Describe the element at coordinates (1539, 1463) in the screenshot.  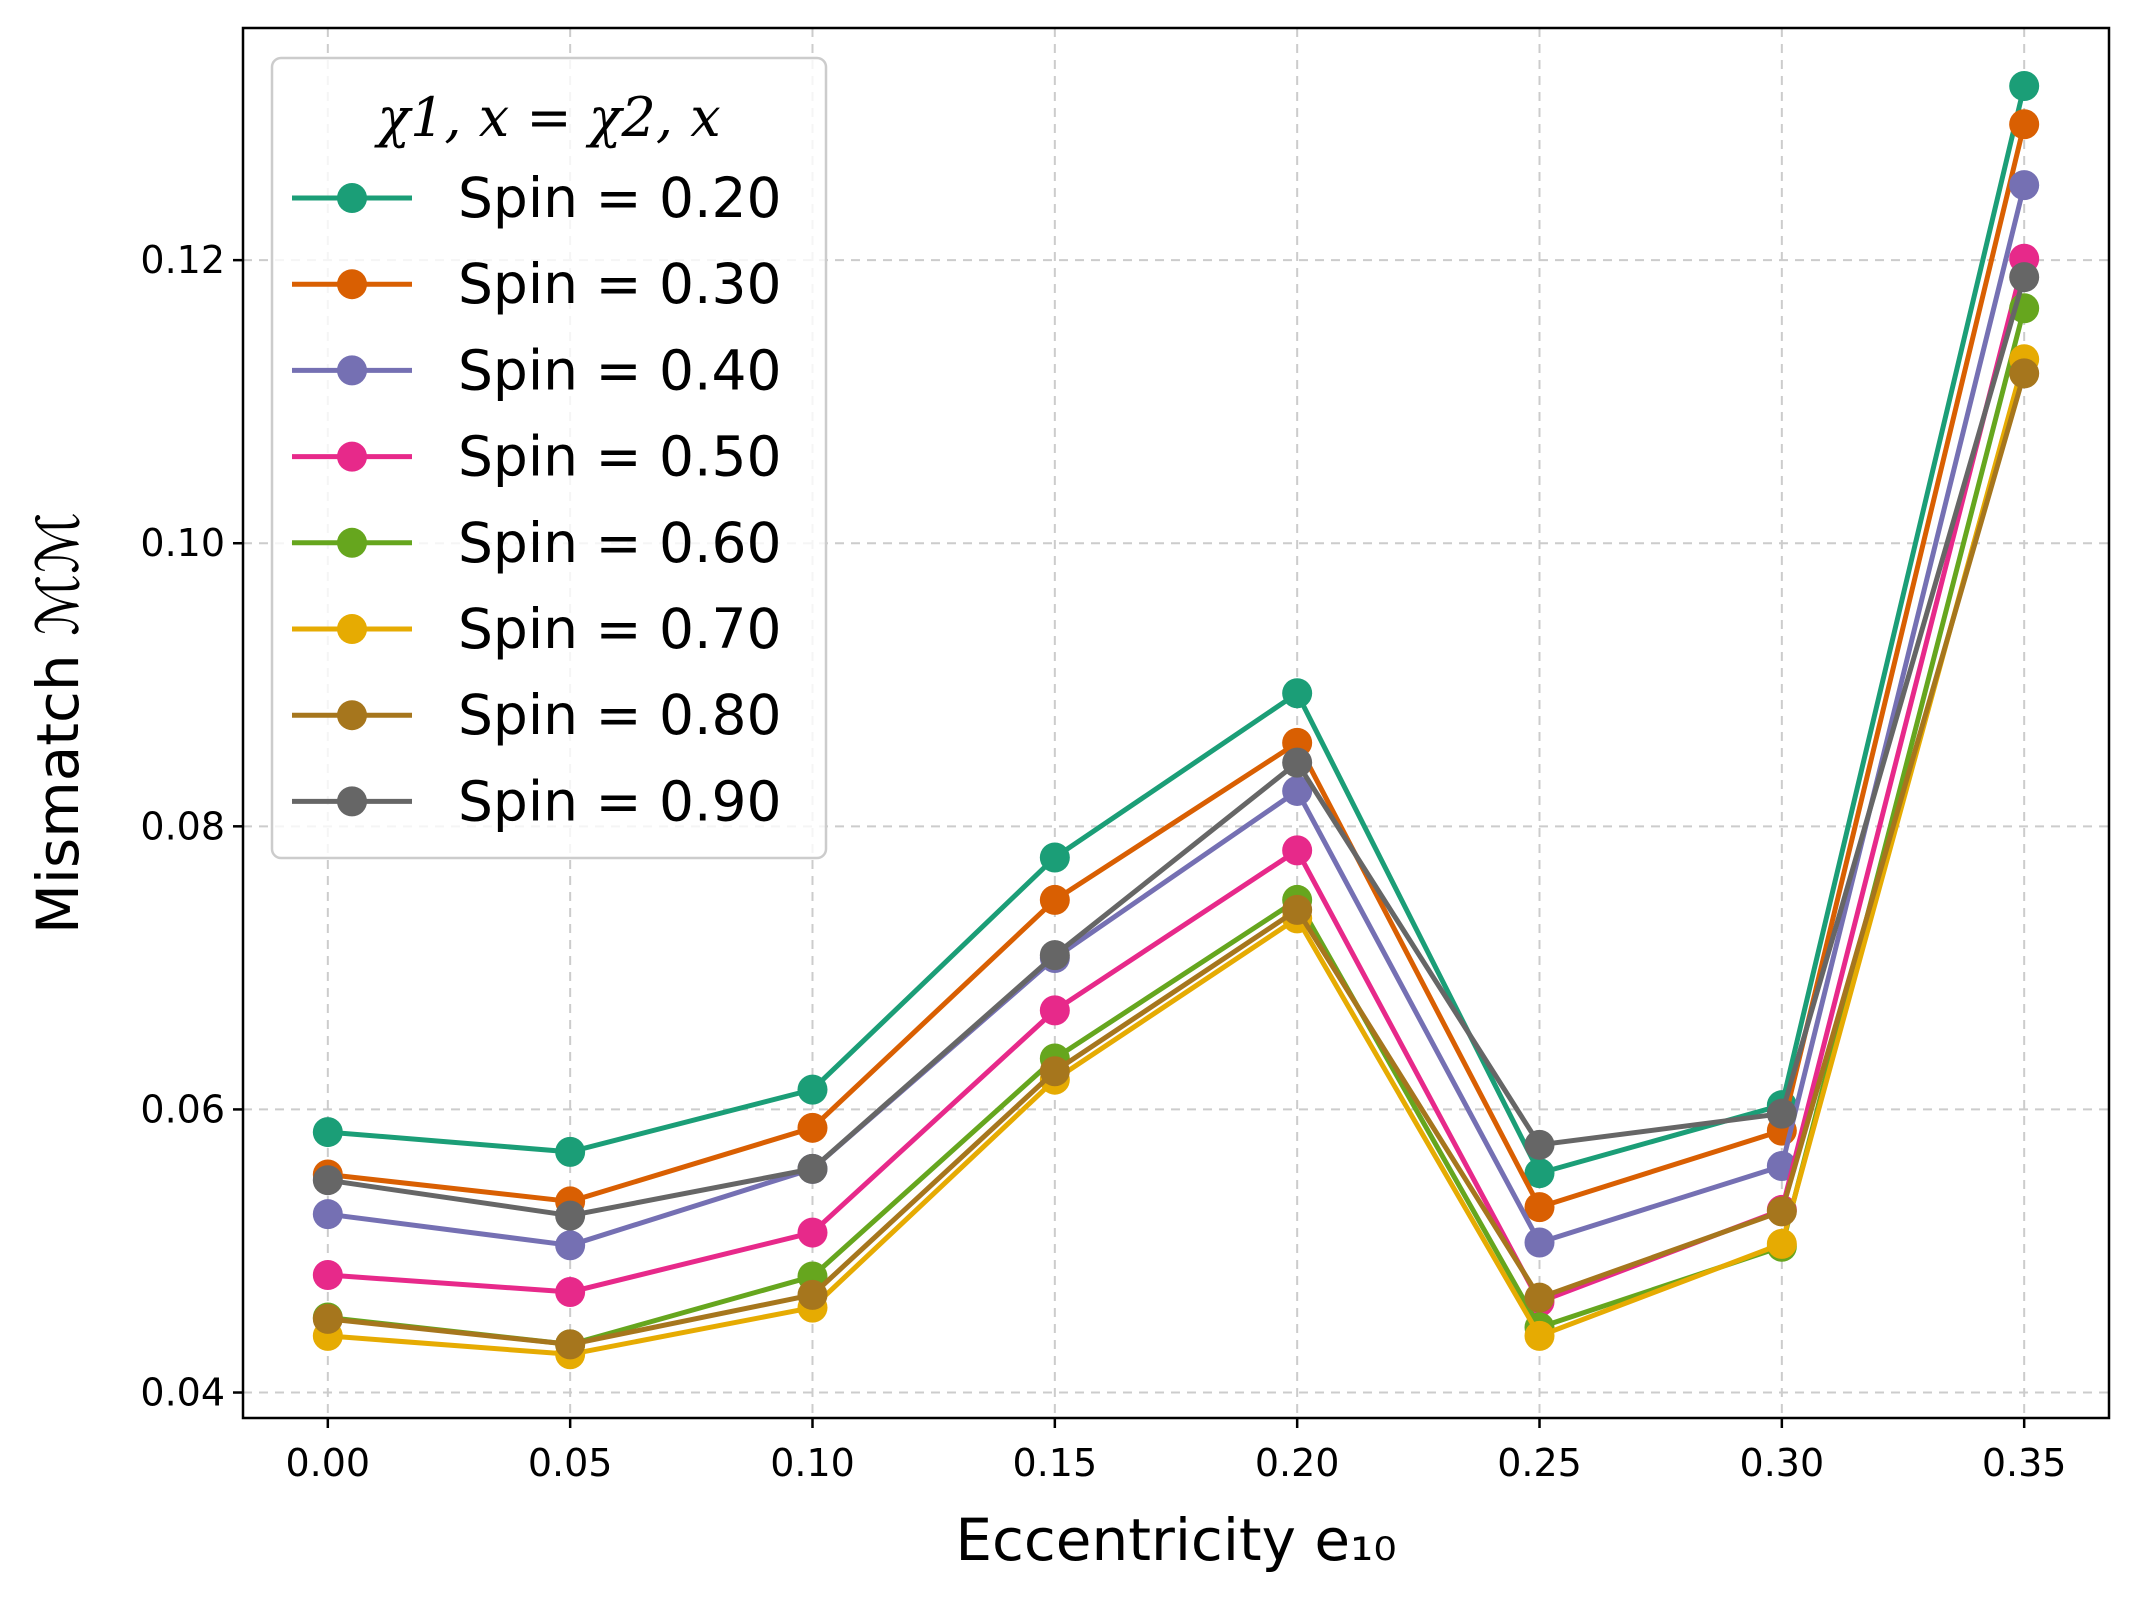
I see `x-tick-label: 0.25` at that location.